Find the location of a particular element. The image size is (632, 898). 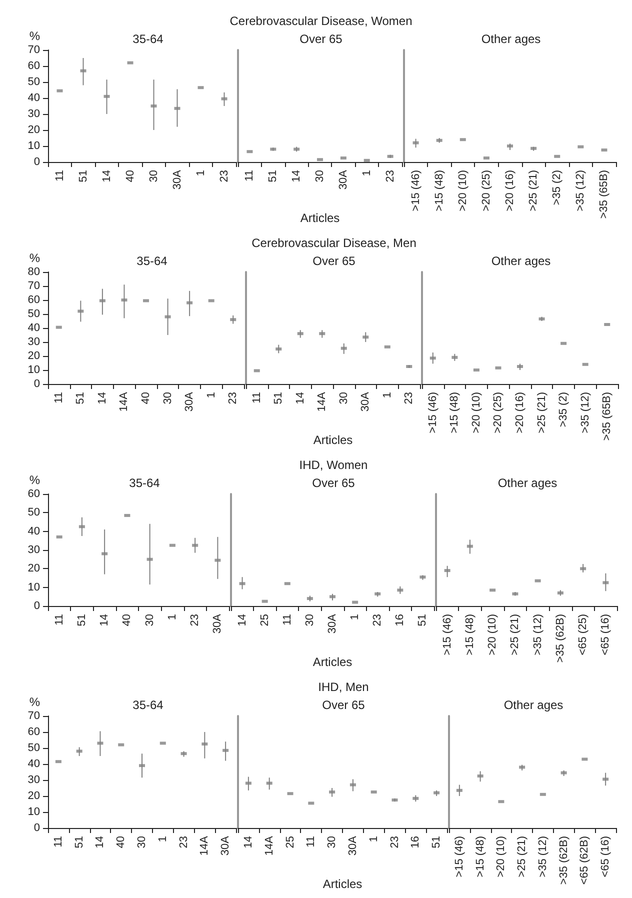

y-tick-label: 20 is located at coordinates (34, 568).